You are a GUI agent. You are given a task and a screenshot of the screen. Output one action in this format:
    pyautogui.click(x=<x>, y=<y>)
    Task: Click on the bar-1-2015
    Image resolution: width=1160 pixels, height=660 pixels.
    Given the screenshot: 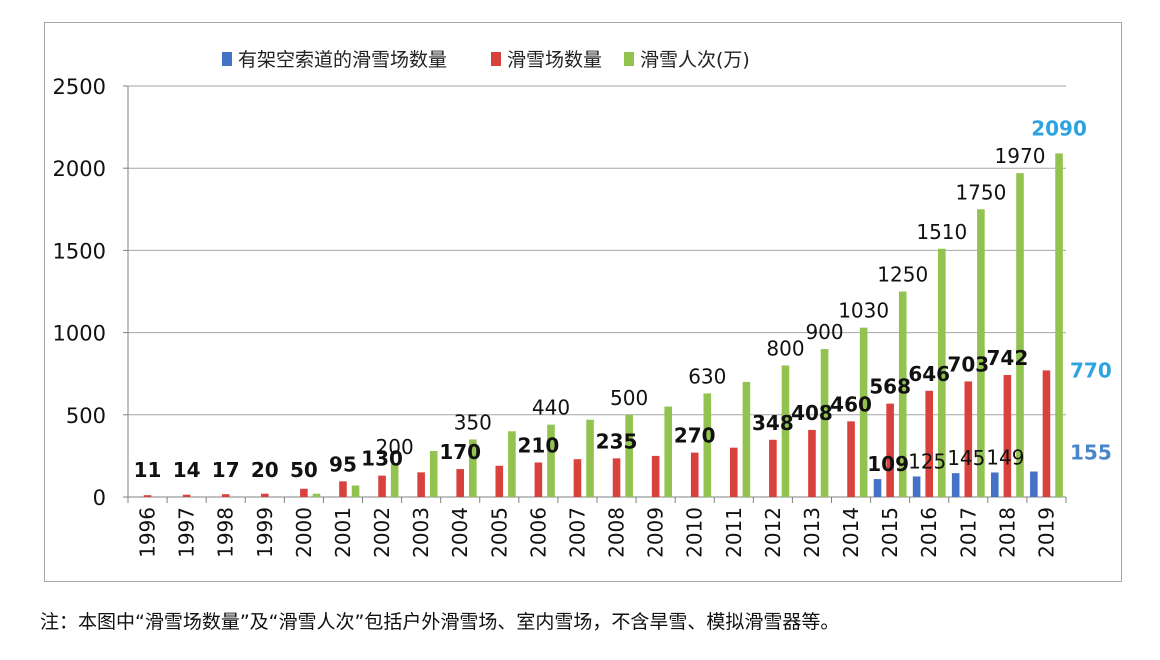 What is the action you would take?
    pyautogui.click(x=890, y=450)
    